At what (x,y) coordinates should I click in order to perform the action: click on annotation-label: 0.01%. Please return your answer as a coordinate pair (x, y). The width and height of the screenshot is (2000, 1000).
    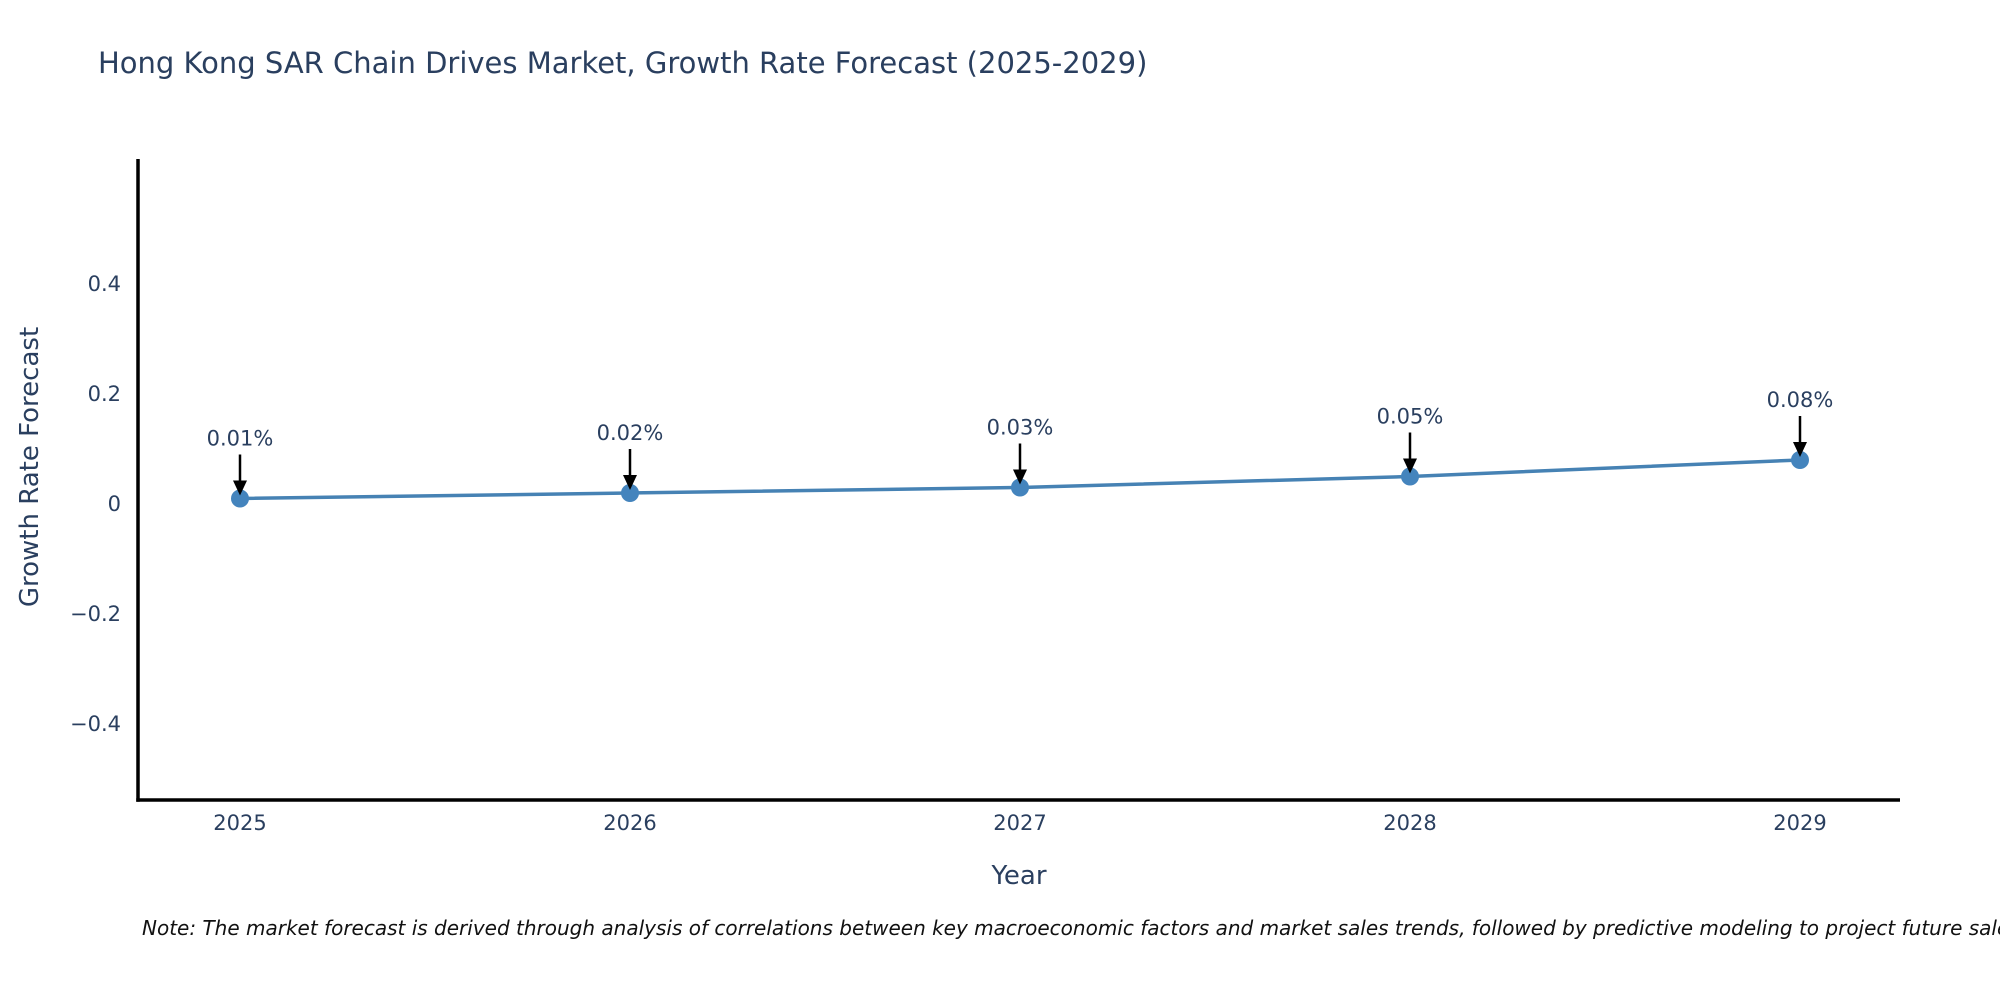
    Looking at the image, I should click on (240, 439).